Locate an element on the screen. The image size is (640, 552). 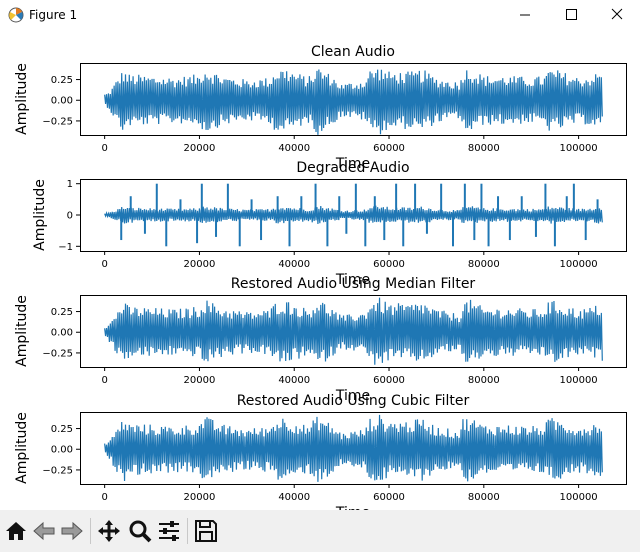
window-titlebar: Figure 1 is located at coordinates (320, 15).